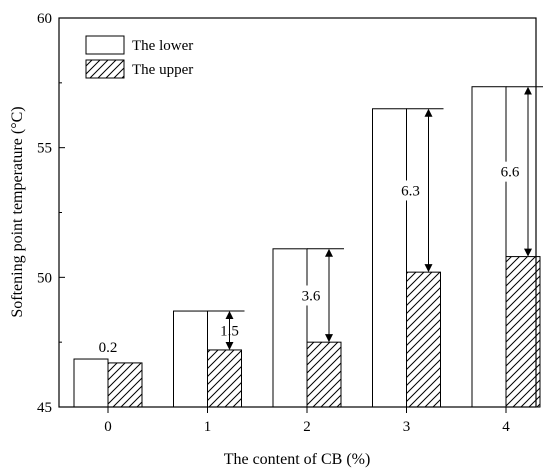 The image size is (550, 476). Describe the element at coordinates (44, 278) in the screenshot. I see `y-tick-label: 50` at that location.